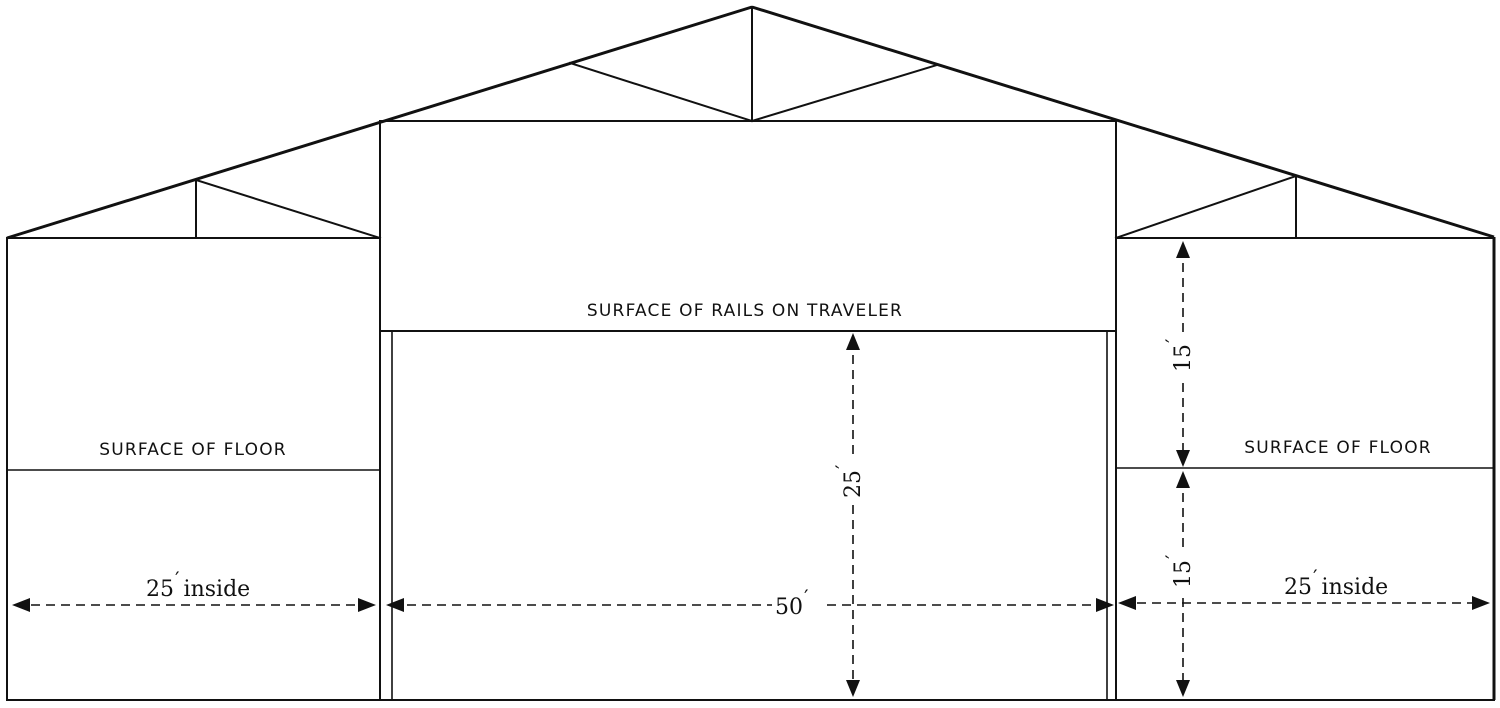 The width and height of the screenshot is (1500, 708). I want to click on lower-height-dimension: 15′, so click(1179, 584).